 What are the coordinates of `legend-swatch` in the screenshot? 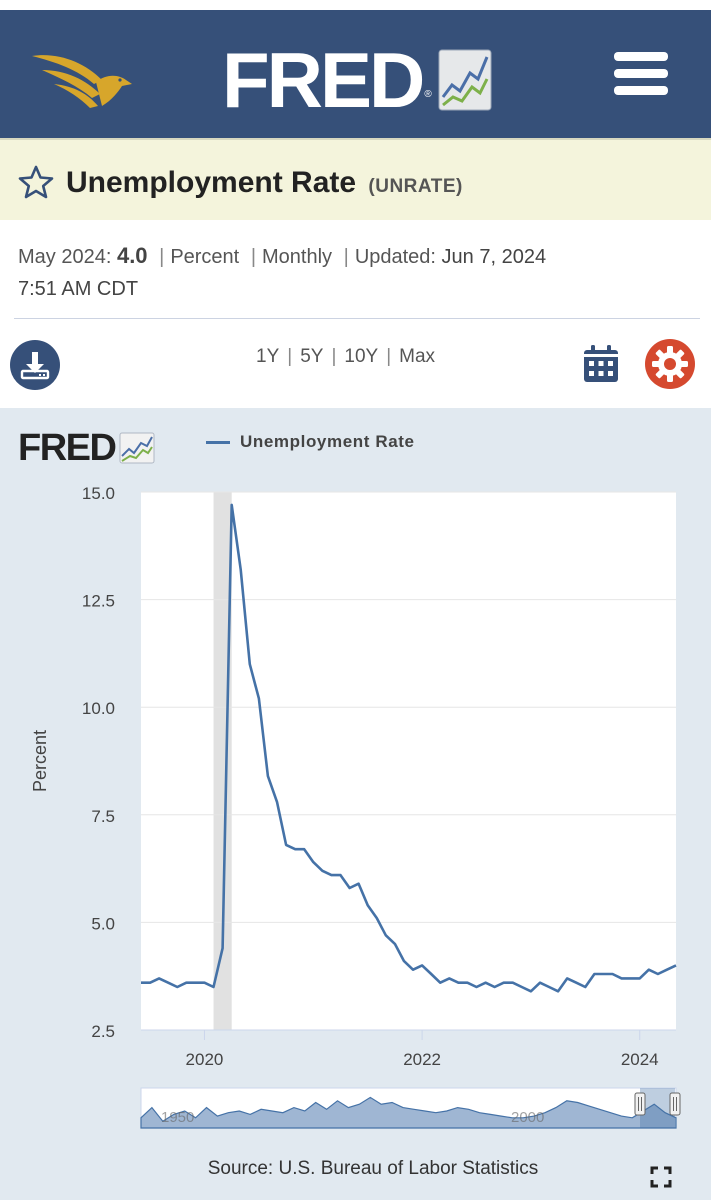 It's located at (218, 442).